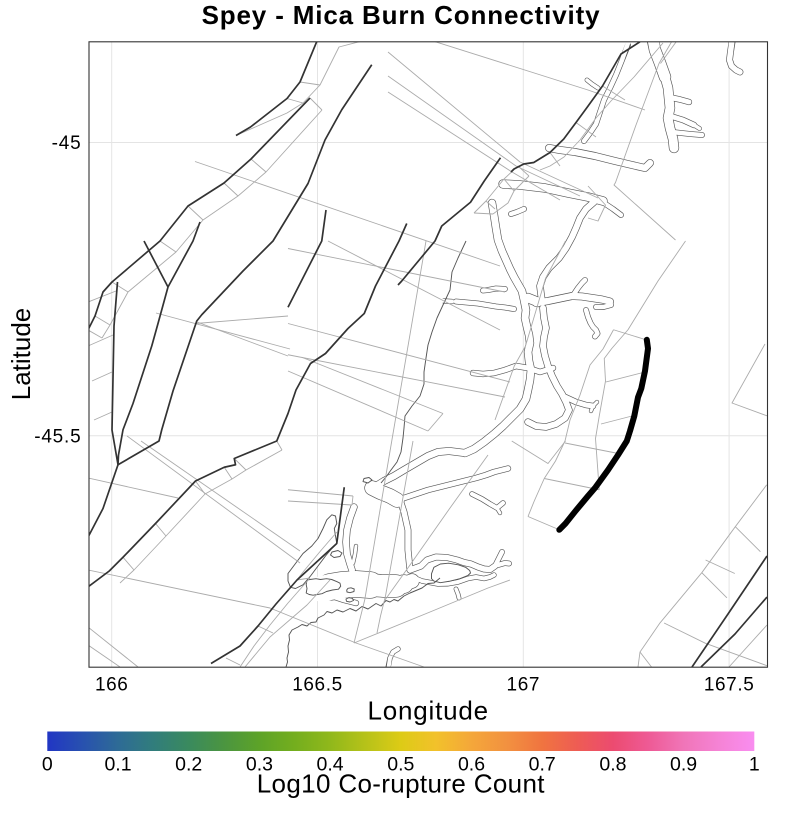 The width and height of the screenshot is (800, 819). Describe the element at coordinates (188, 764) in the screenshot. I see `svg-text: 0.2` at that location.